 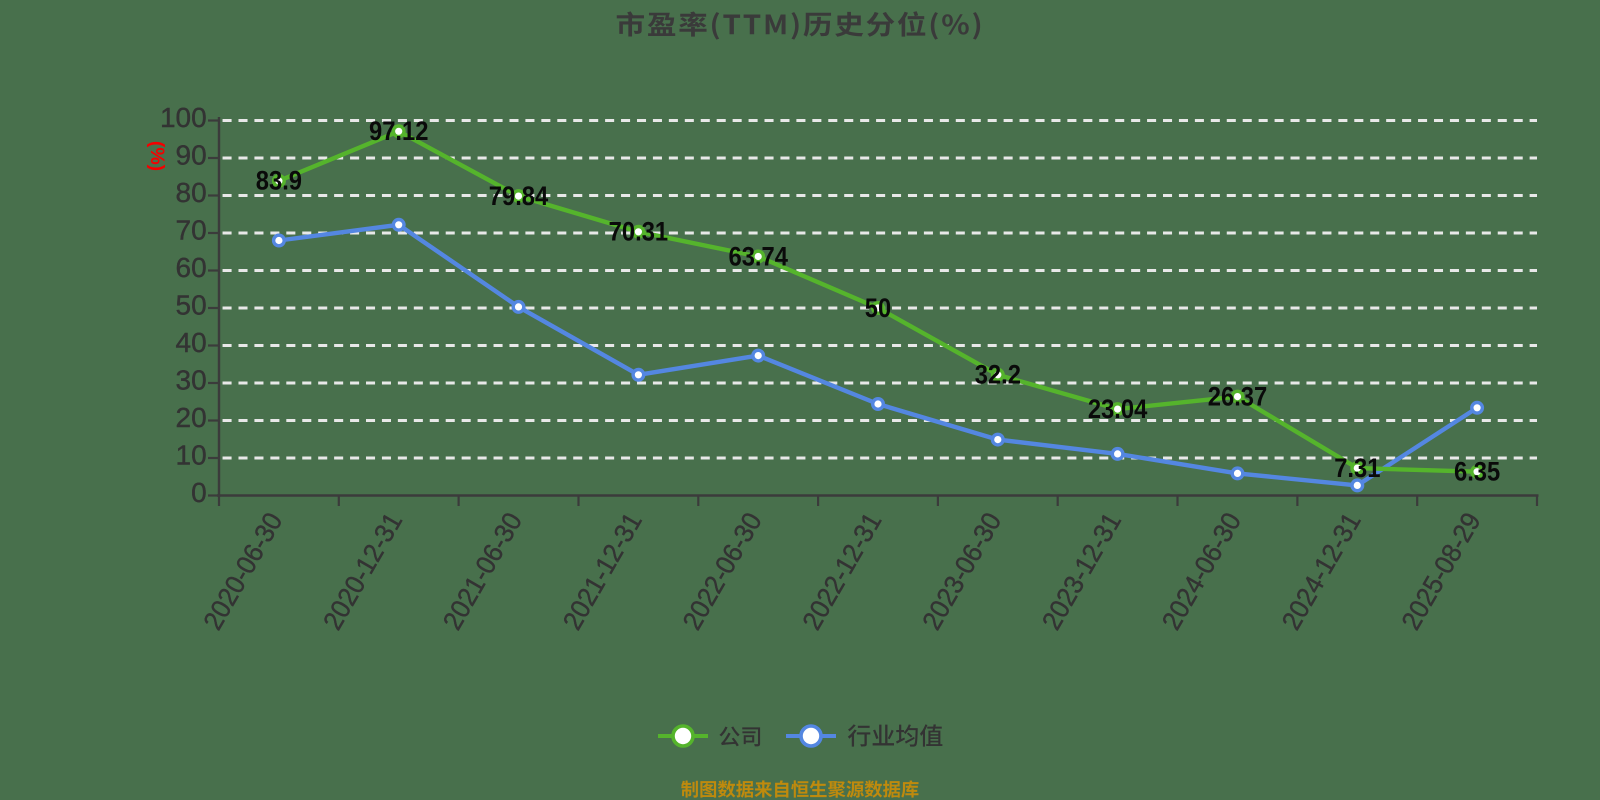 I want to click on svg-text: 30, so click(x=191, y=380).